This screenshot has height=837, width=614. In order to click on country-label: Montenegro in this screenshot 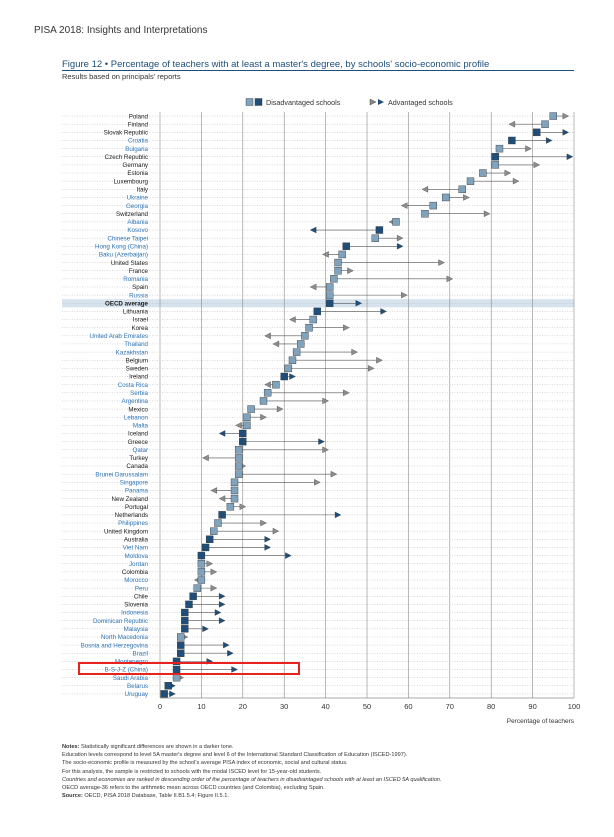, I will do `click(132, 662)`.